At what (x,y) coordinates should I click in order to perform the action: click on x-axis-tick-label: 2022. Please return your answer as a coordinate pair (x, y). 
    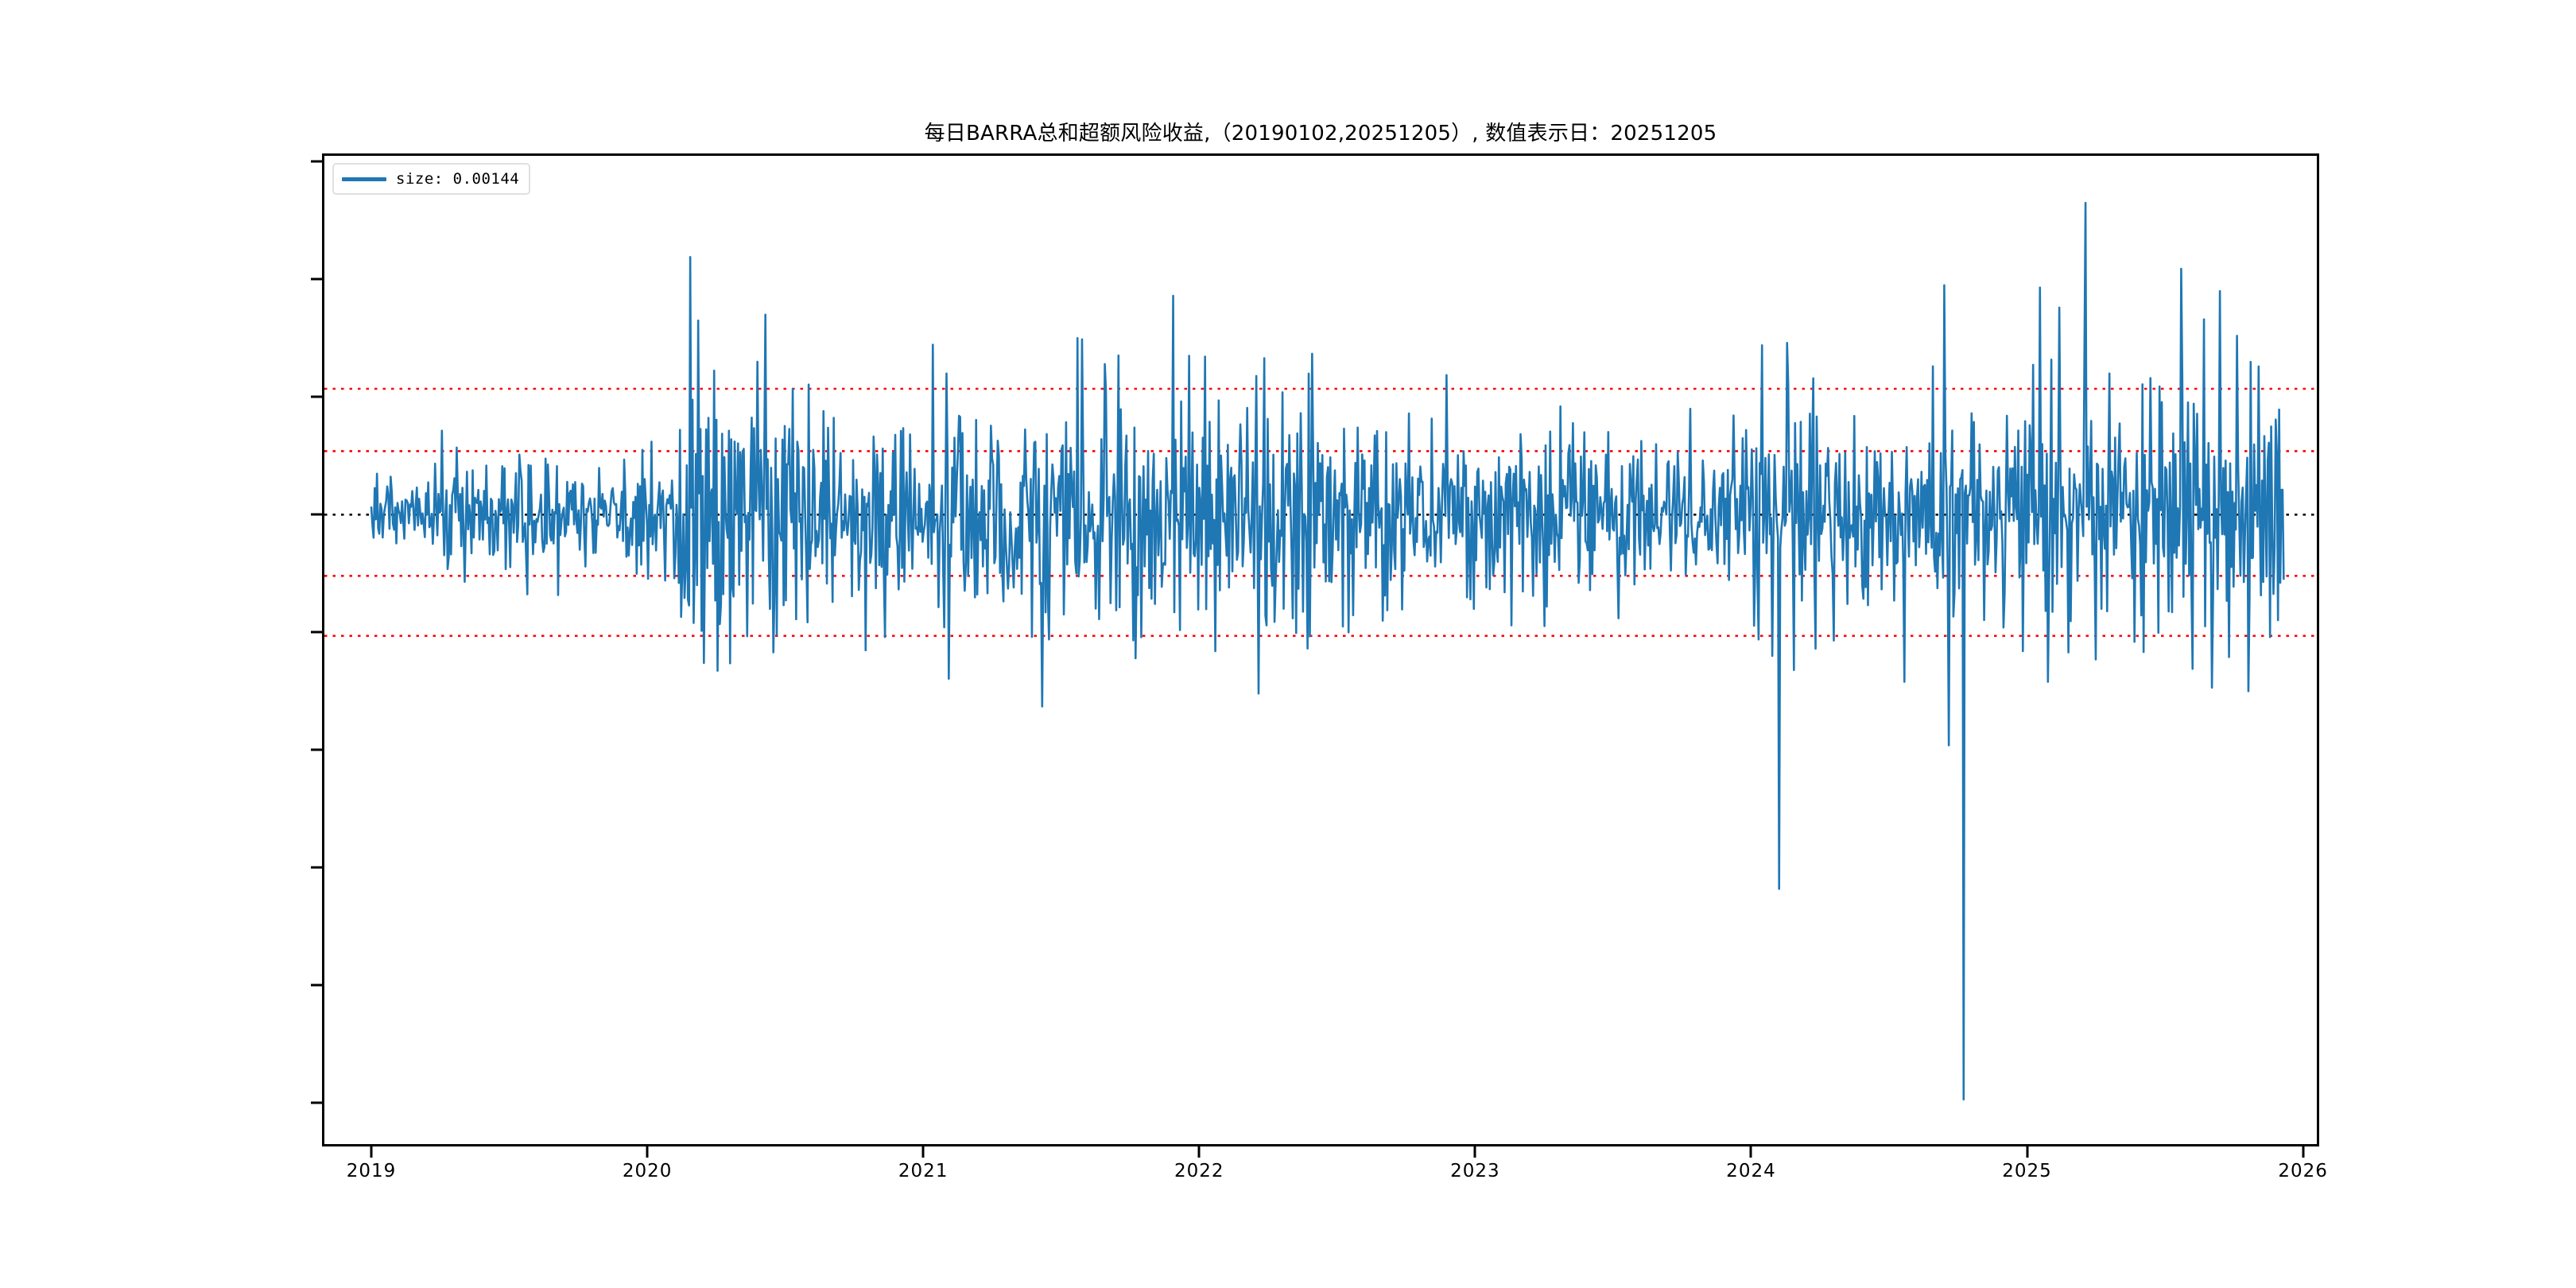
    Looking at the image, I should click on (1199, 1171).